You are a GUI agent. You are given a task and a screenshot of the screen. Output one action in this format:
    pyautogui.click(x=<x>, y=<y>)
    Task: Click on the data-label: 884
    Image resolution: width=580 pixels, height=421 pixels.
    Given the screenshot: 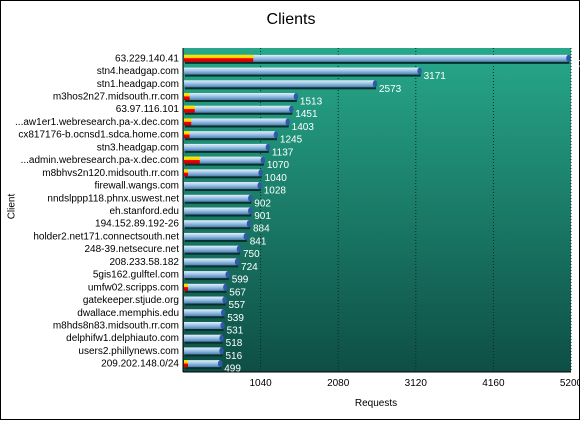 What is the action you would take?
    pyautogui.click(x=261, y=229)
    